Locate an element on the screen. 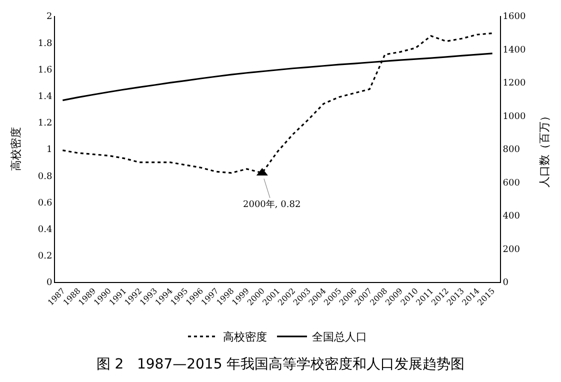  y-tick-label: 0.8 is located at coordinates (45, 177).